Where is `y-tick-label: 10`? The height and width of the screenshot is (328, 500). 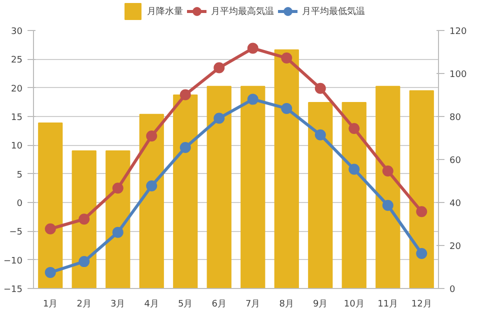
y-tick-label: 10 is located at coordinates (17, 147).